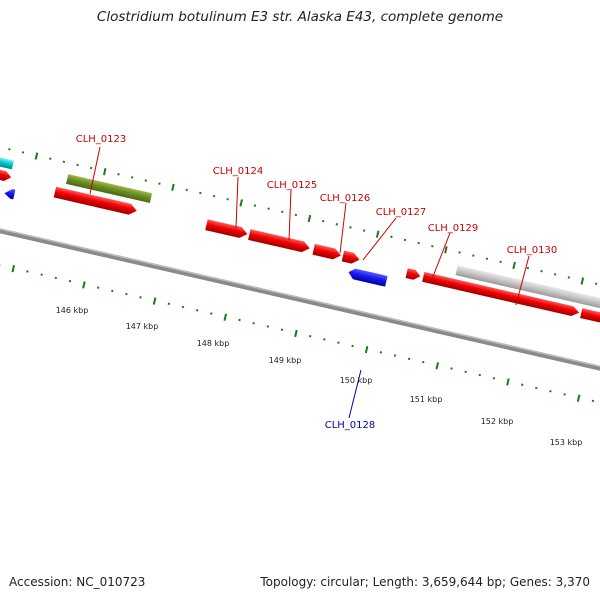 The height and width of the screenshot is (600, 600). I want to click on gene-label-clh0125: CLH_0125, so click(292, 185).